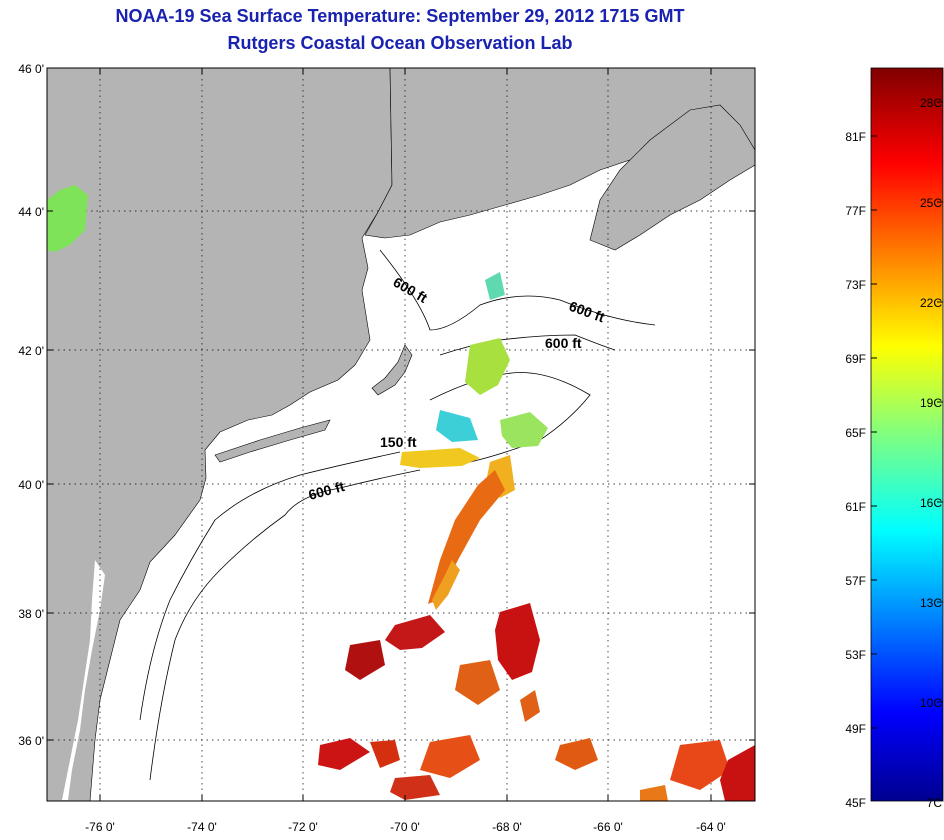 The image size is (944, 840). I want to click on lat-tick-label: 46 0', so click(31, 69).